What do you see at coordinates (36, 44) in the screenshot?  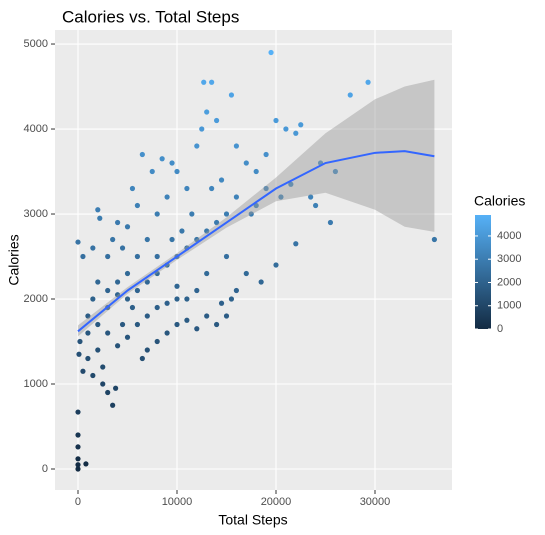 I see `y-tick-label: 5000` at bounding box center [36, 44].